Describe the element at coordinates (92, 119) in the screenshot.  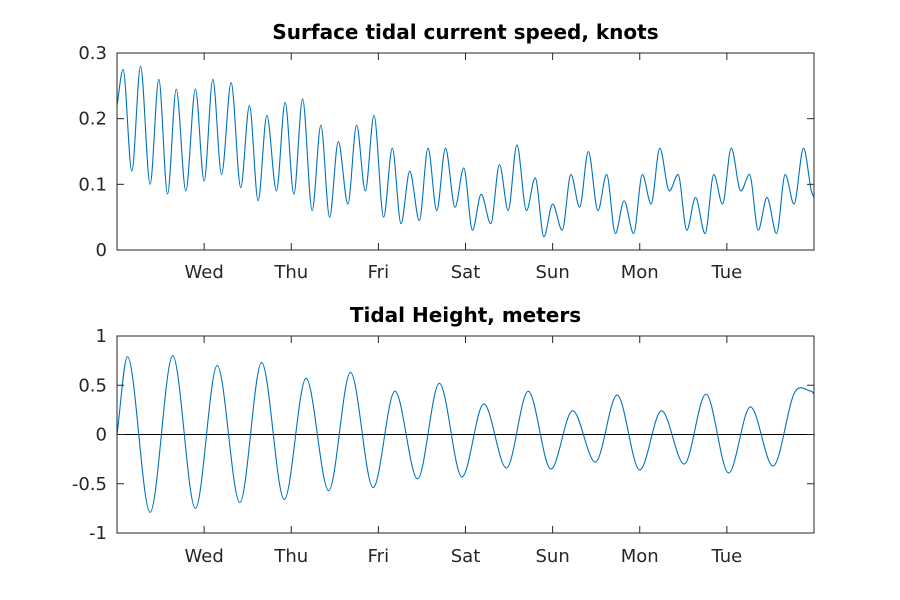
I see `y-tick-label: 0.2` at that location.